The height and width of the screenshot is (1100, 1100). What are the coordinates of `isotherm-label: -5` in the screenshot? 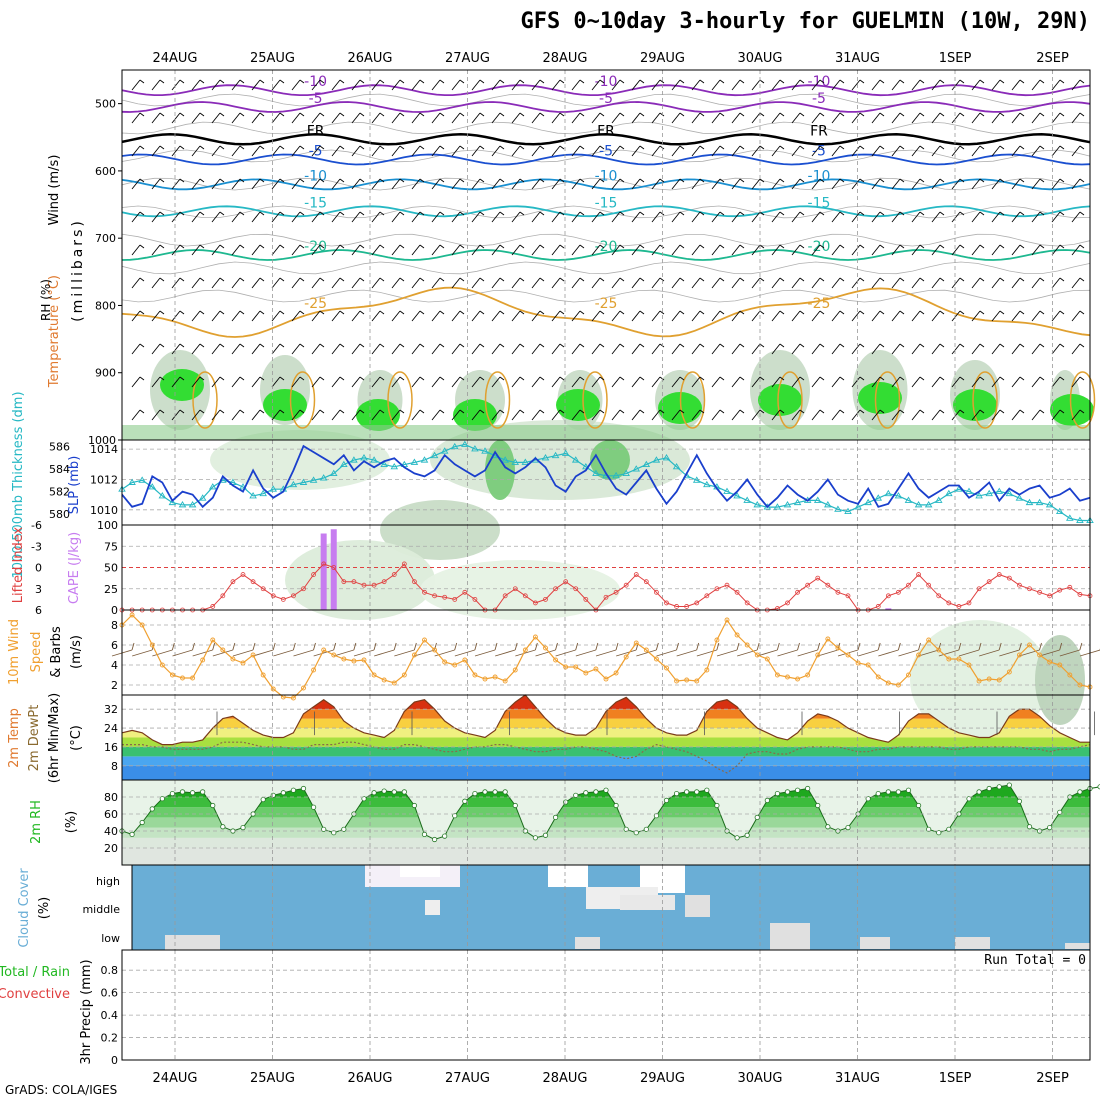 It's located at (819, 99).